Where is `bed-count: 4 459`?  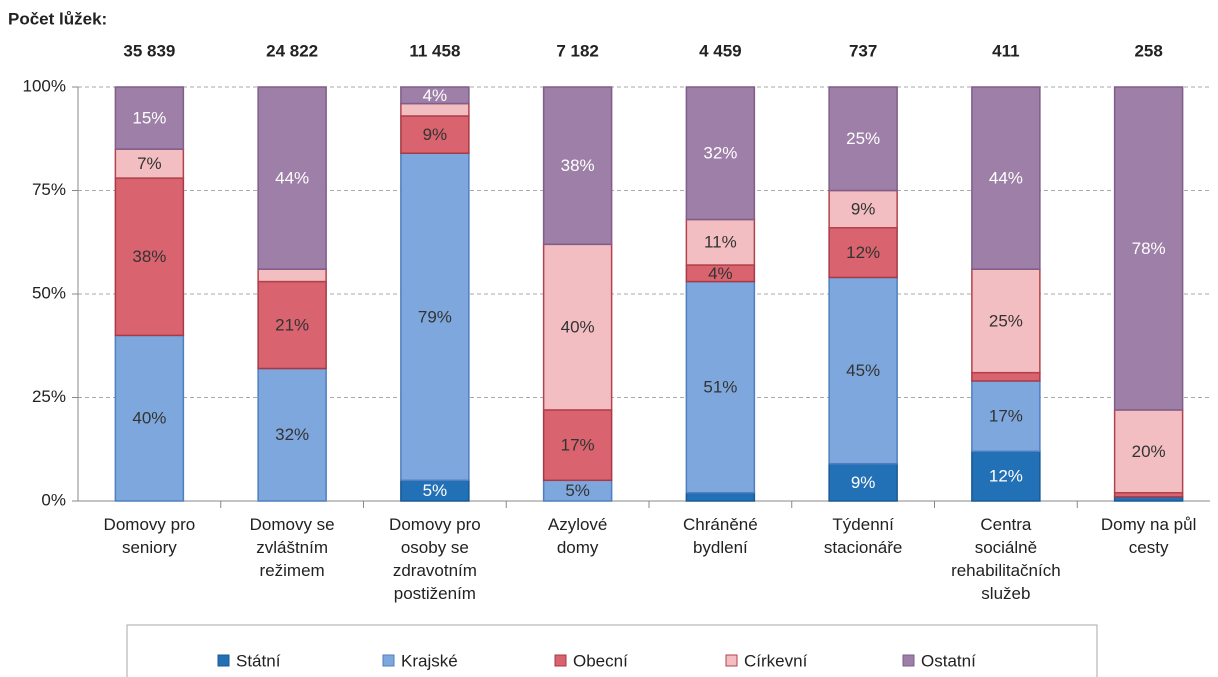 bed-count: 4 459 is located at coordinates (720, 50).